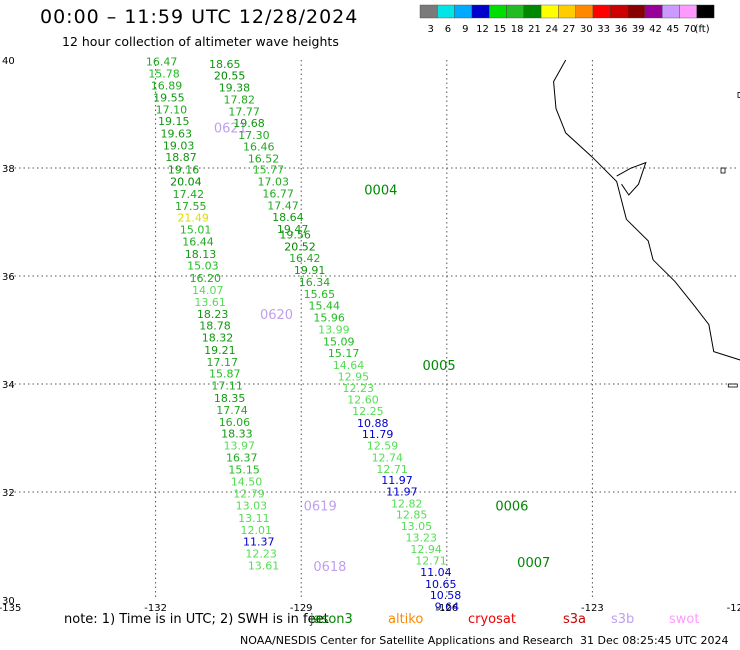  Describe the element at coordinates (288, 217) in the screenshot. I see `wave-height-value: 18.64` at that location.